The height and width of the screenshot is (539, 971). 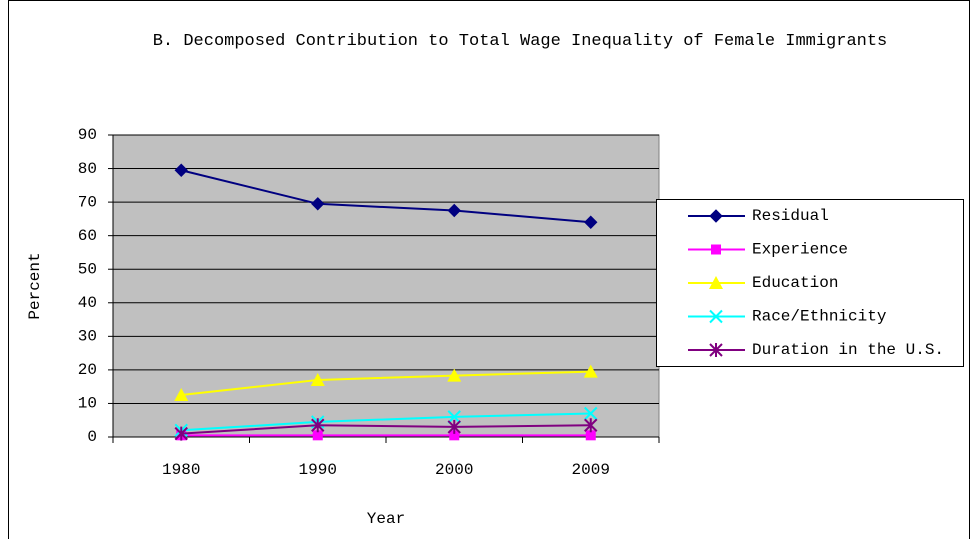 I want to click on x-tick-label: 1980, so click(x=181, y=470).